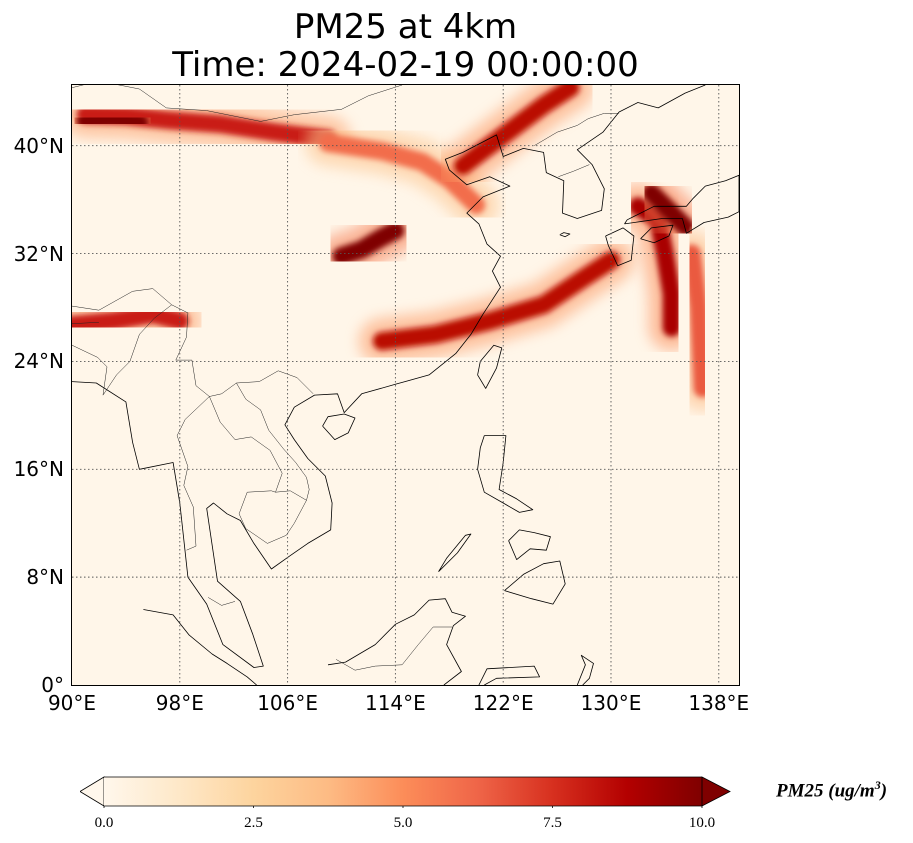 The image size is (913, 843). I want to click on colorbar-tick-label: 5.0, so click(403, 823).